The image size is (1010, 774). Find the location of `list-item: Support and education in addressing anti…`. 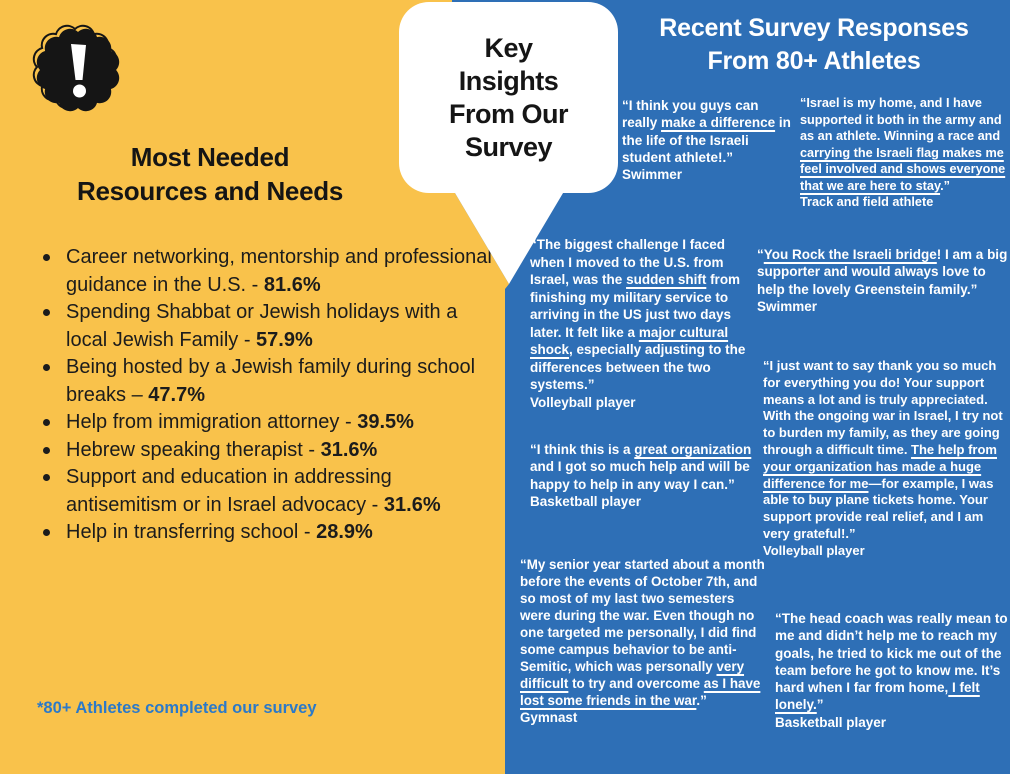

list-item: Support and education in addressing anti… is located at coordinates (265, 491).